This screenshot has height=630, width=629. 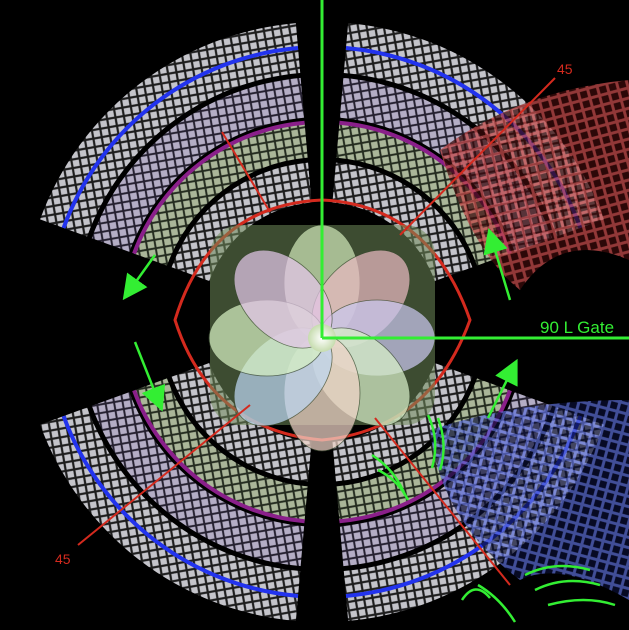 I want to click on angle-line-bottom-right, so click(x=442, y=501).